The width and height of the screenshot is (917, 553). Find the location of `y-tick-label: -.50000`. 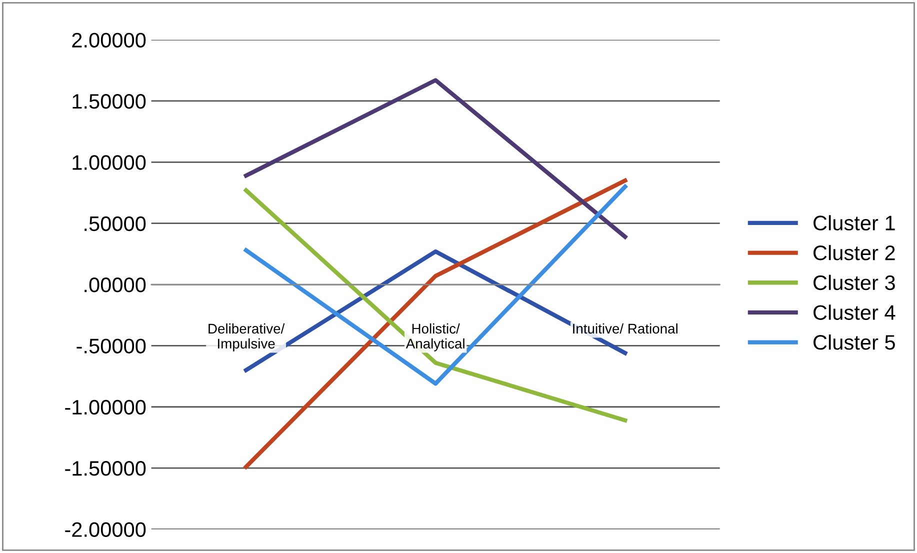

y-tick-label: -.50000 is located at coordinates (111, 346).